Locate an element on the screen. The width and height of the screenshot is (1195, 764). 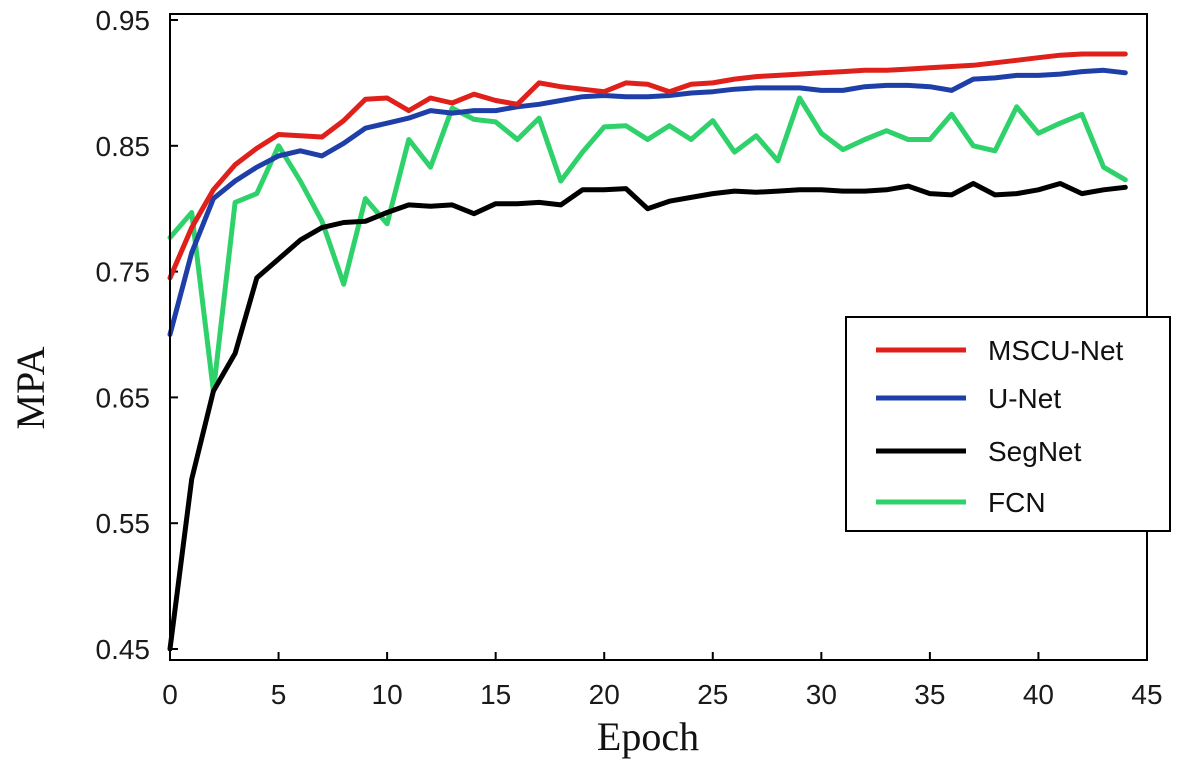
x-axis-title: Epoch is located at coordinates (648, 736).